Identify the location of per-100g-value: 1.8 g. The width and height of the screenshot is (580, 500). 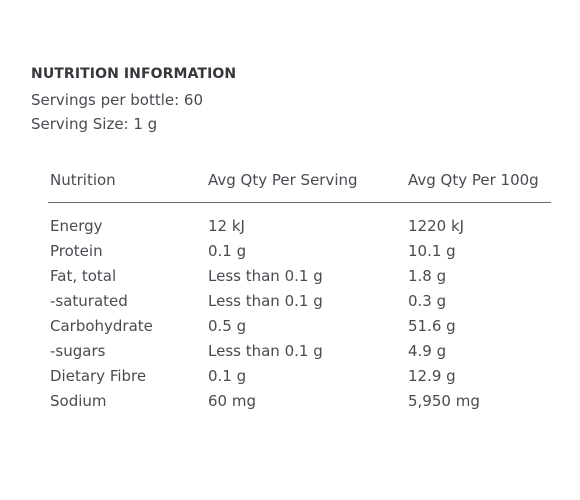
(427, 275).